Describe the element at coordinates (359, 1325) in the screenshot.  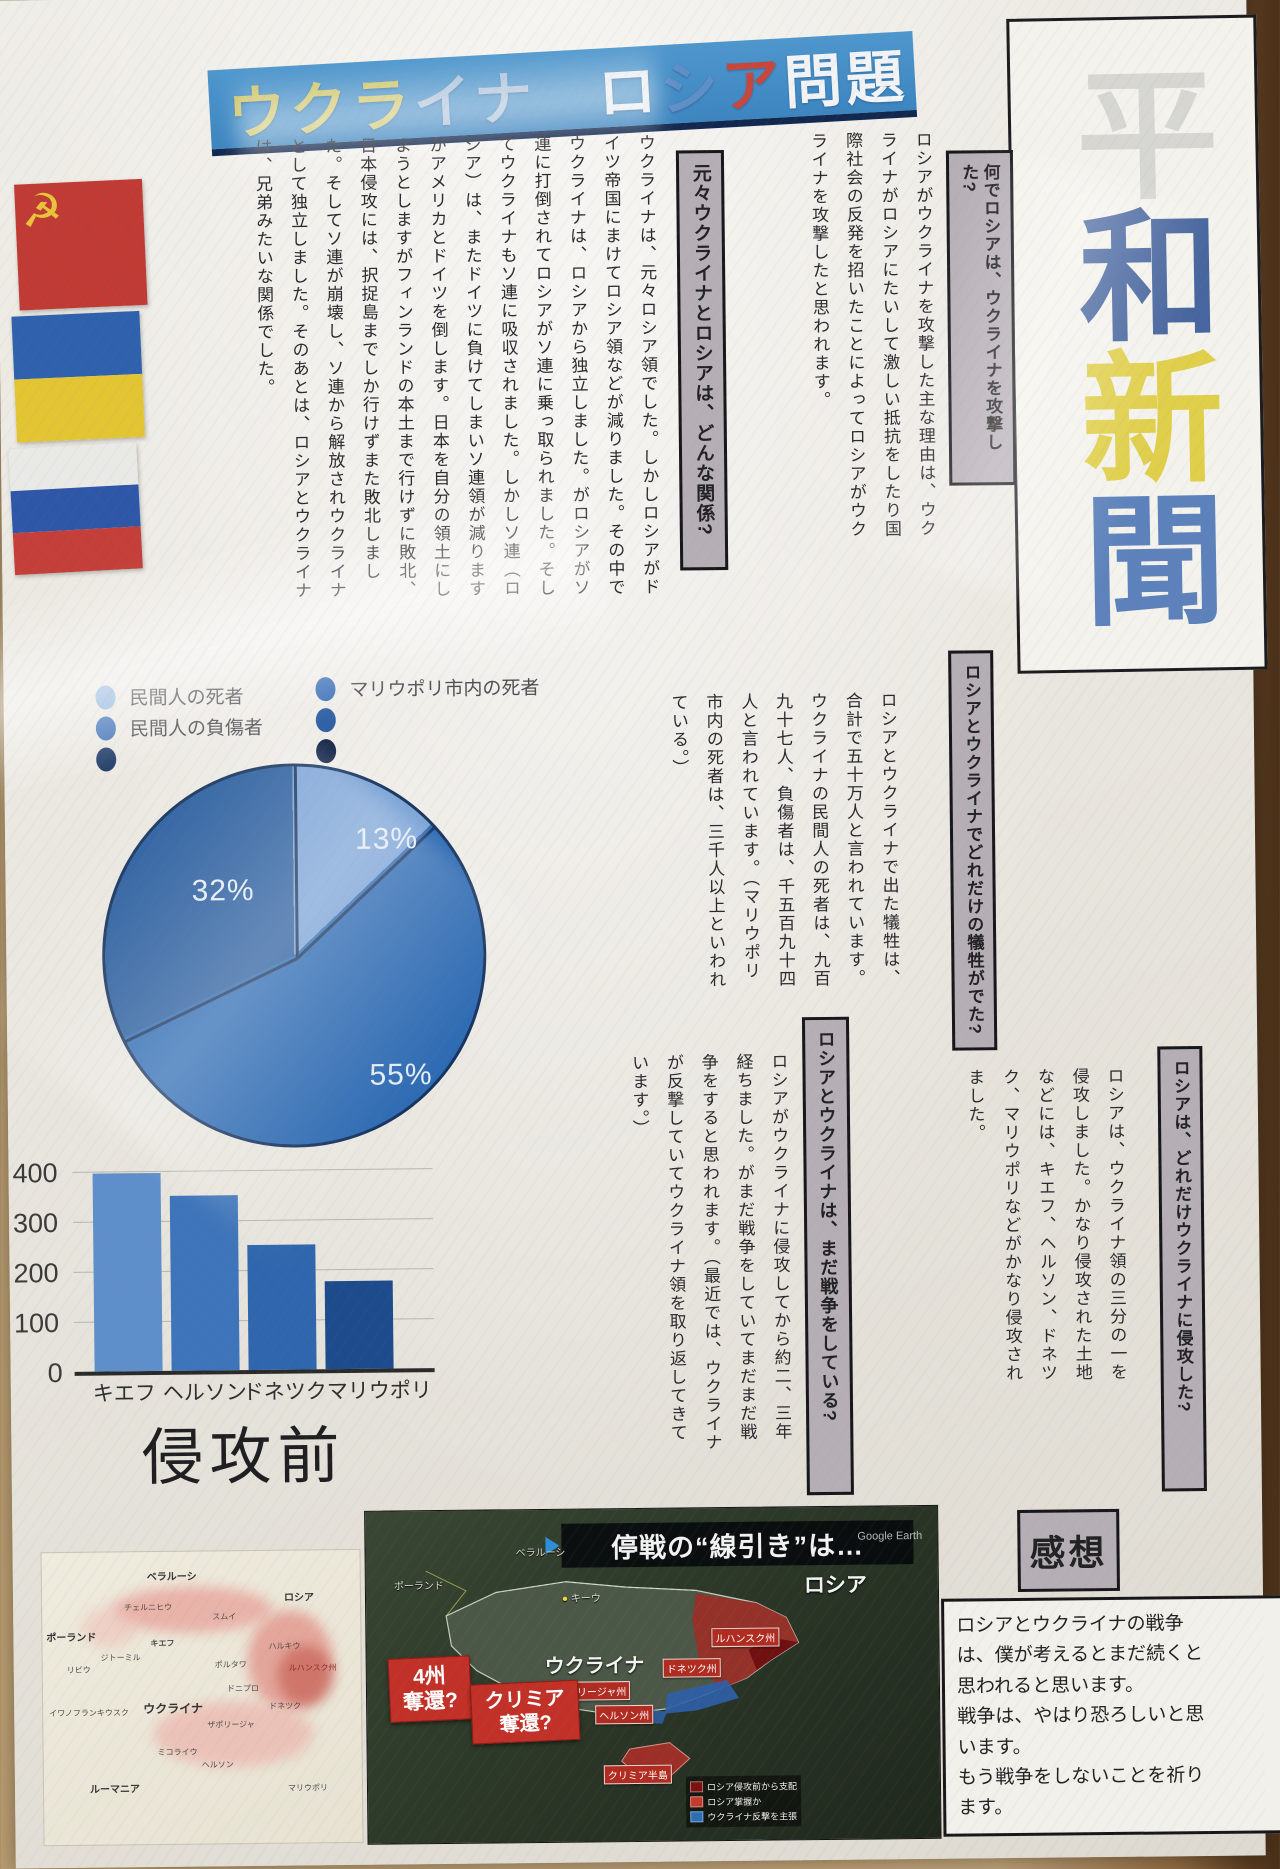
I see `bar-mariupol` at that location.